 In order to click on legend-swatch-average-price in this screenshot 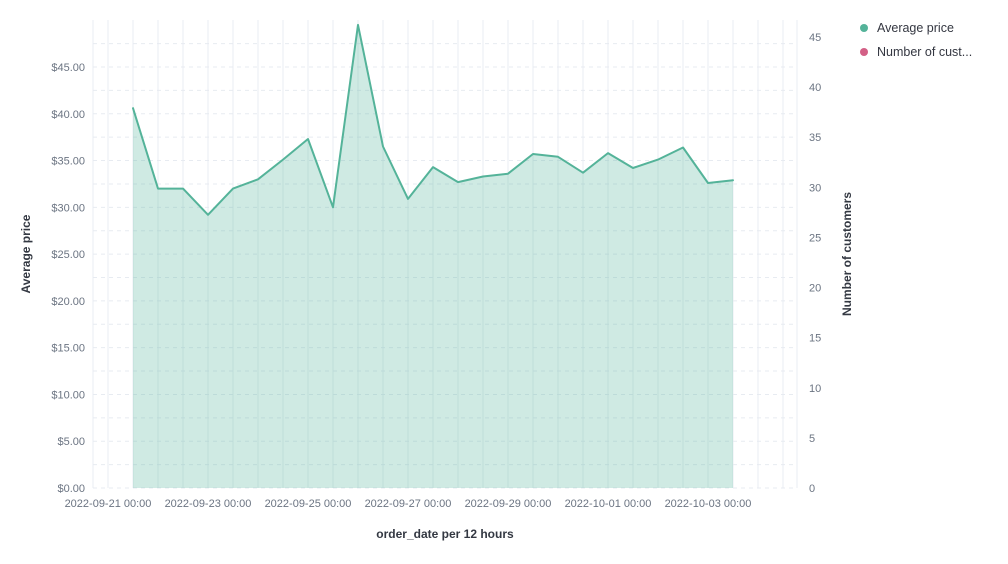, I will do `click(864, 28)`.